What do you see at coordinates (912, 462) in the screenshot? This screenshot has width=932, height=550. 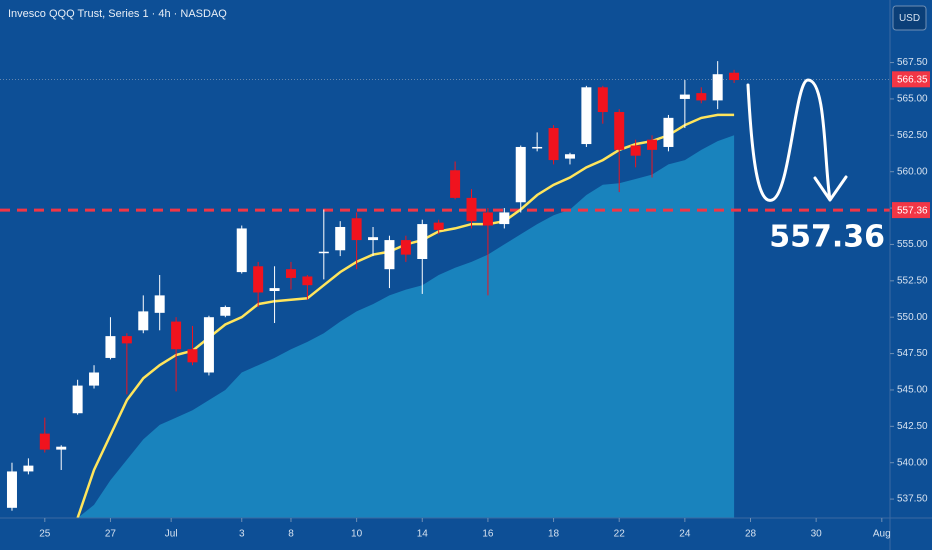 I see `y-tick-label: 540.00` at bounding box center [912, 462].